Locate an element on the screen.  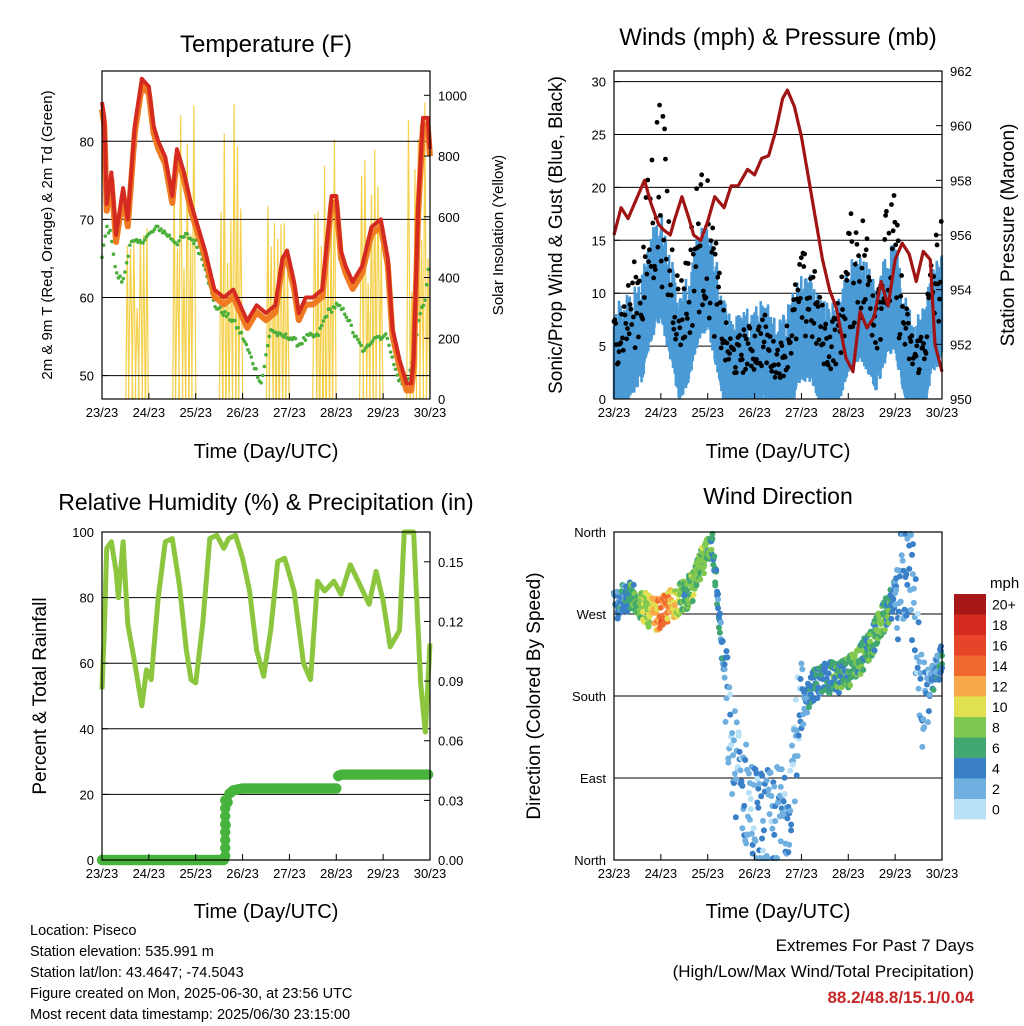
y2-tick-label: 958 is located at coordinates (961, 180).